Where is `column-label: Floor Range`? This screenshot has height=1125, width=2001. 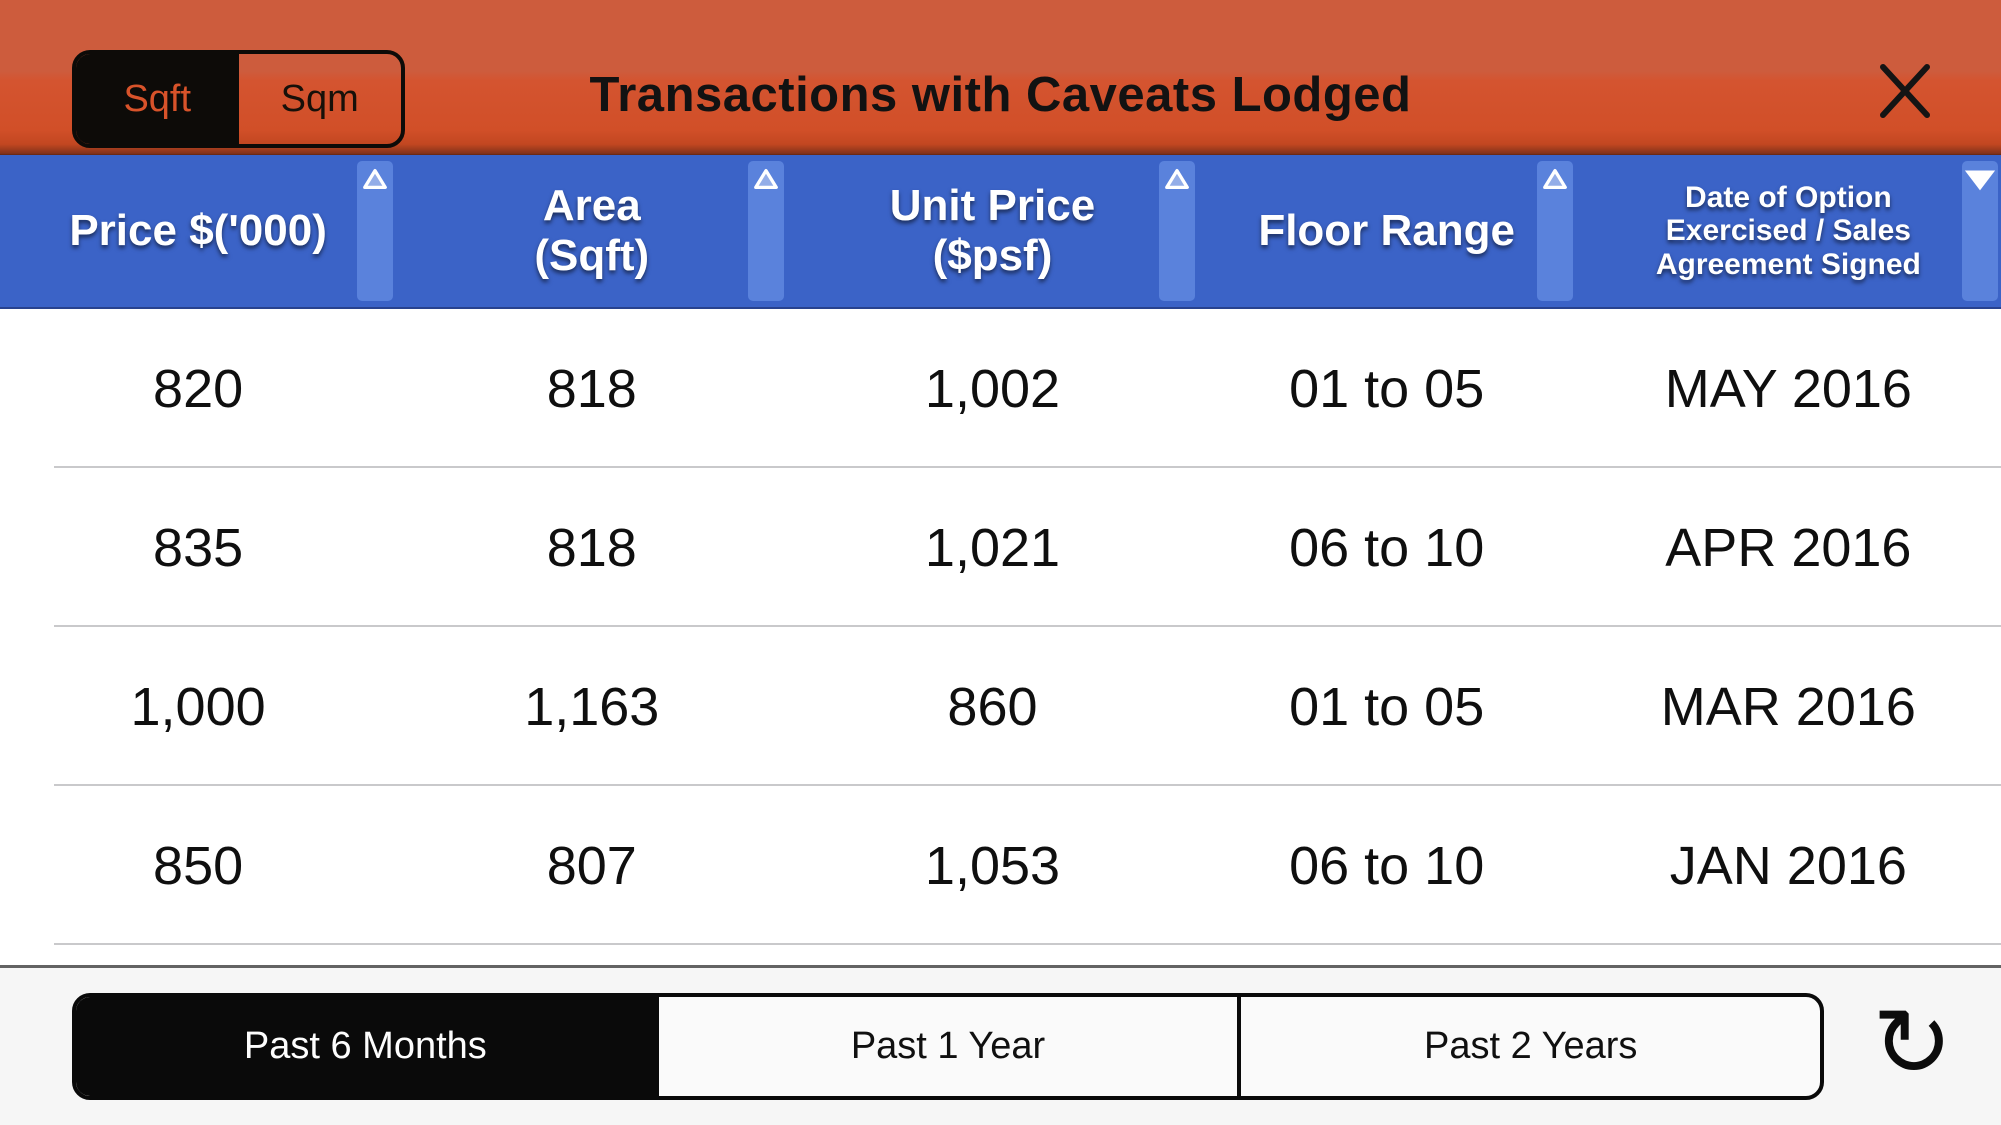
column-label: Floor Range is located at coordinates (1387, 230).